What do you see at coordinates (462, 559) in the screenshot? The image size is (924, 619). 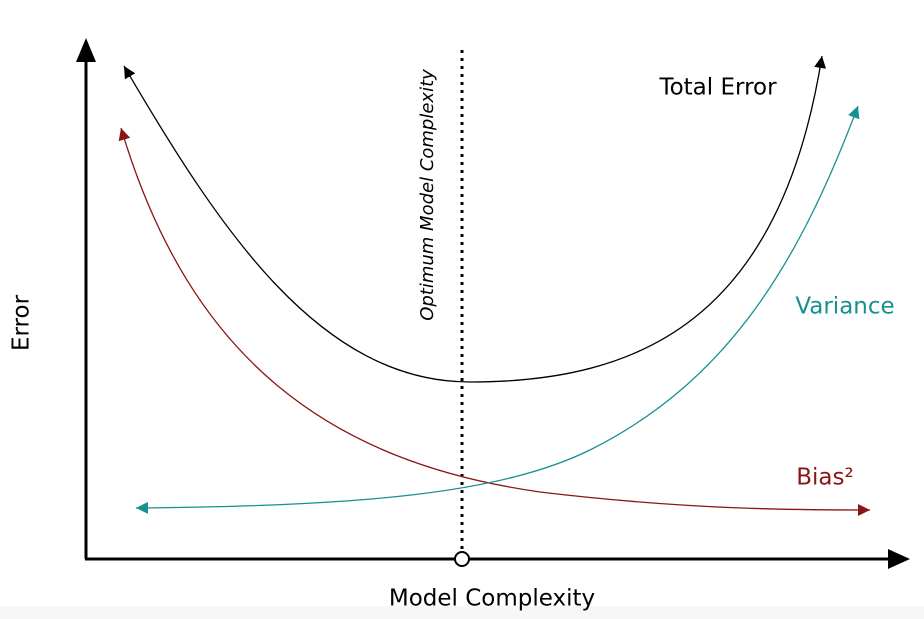 I see `optimum-marker` at bounding box center [462, 559].